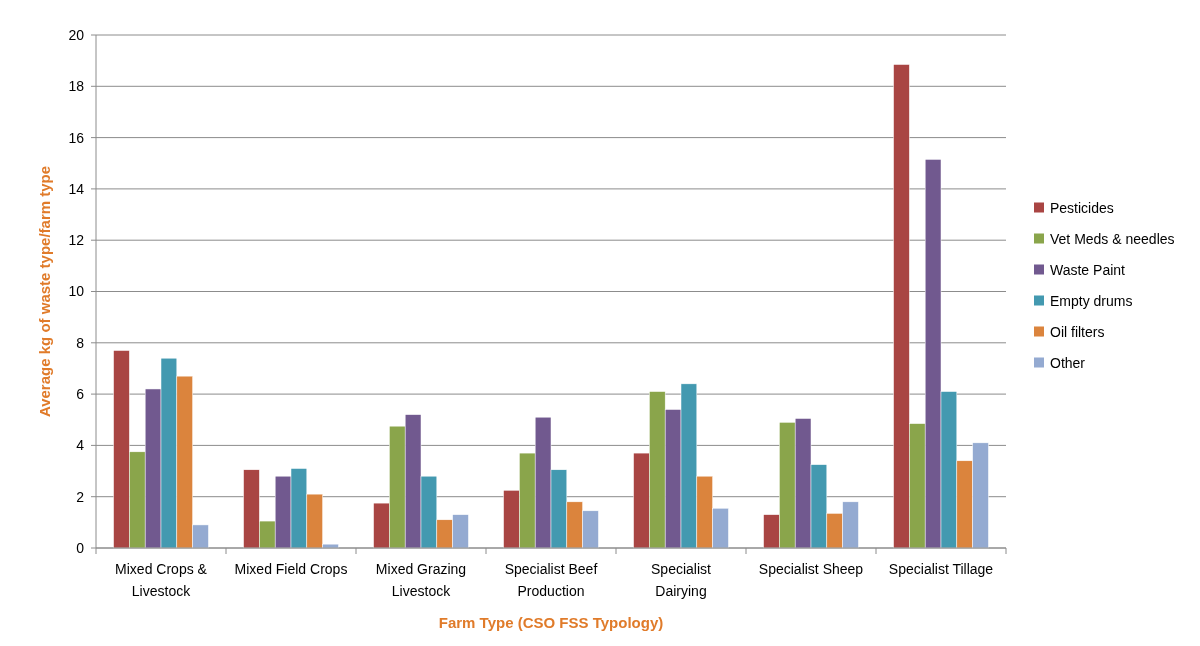 The image size is (1200, 646). Describe the element at coordinates (941, 569) in the screenshot. I see `x-tick-label: Specialist Tillage` at that location.